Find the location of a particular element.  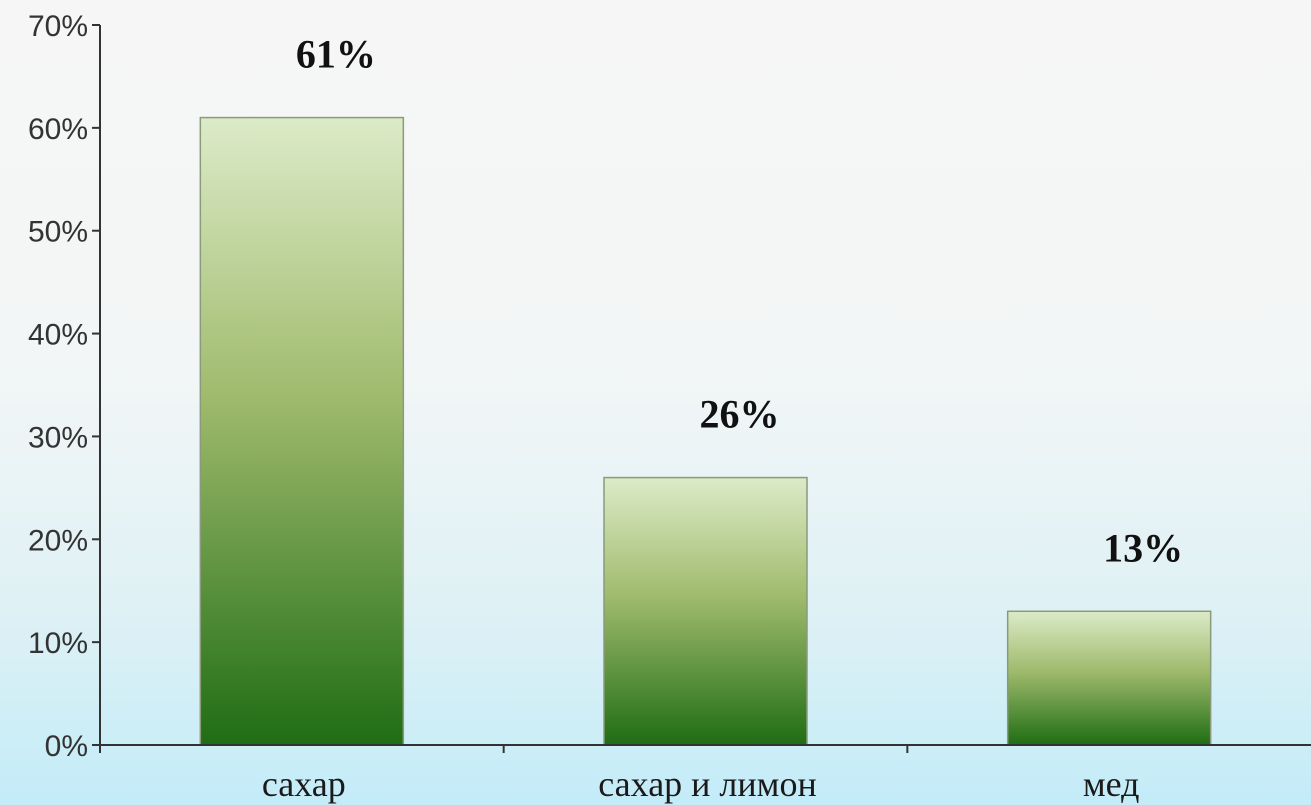

y-tick-label: 40% is located at coordinates (58, 335).